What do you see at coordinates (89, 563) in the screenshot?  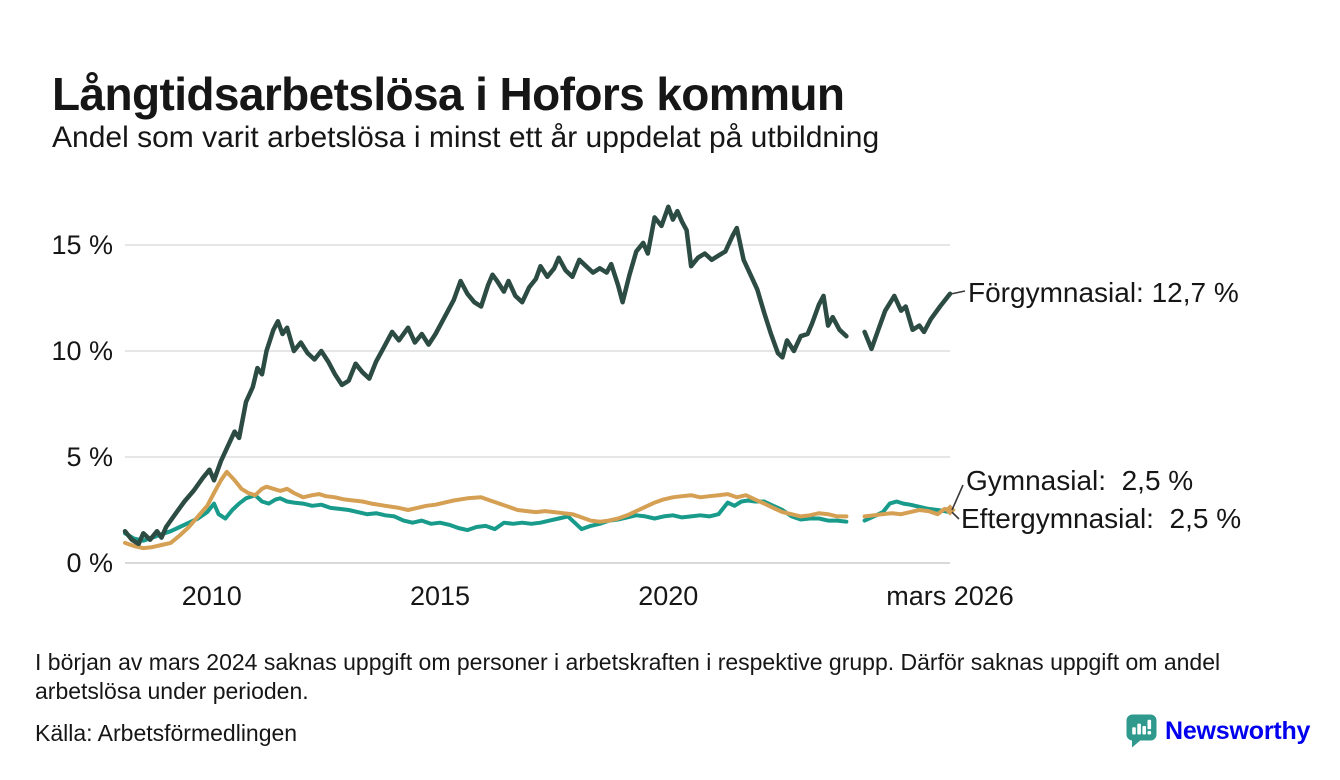 I see `y-axis-tick-label-0: 0 %` at bounding box center [89, 563].